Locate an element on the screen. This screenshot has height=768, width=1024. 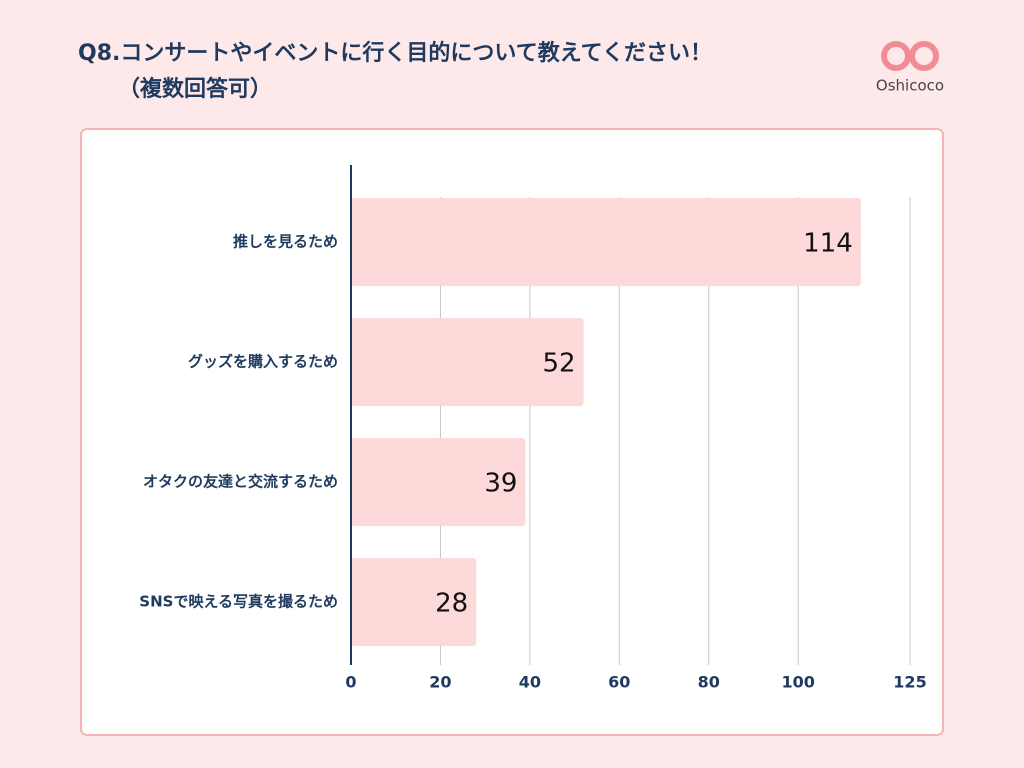
chart-subtitle: （複数回答可） is located at coordinates (195, 89).